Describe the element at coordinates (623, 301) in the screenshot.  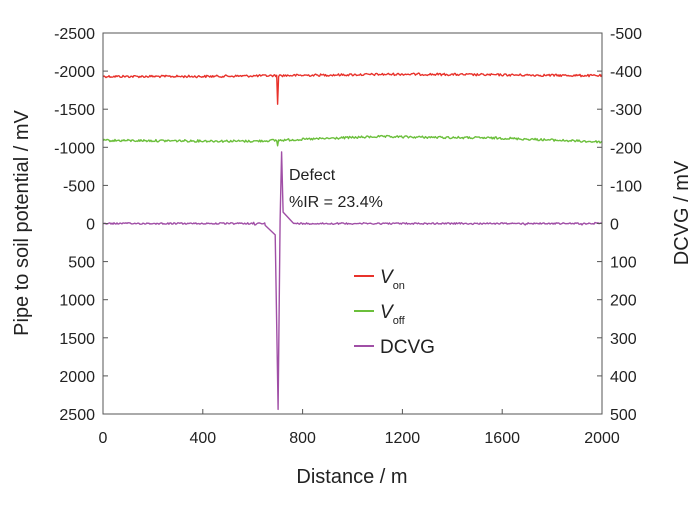
I see `y-right-tick-label: 200` at that location.